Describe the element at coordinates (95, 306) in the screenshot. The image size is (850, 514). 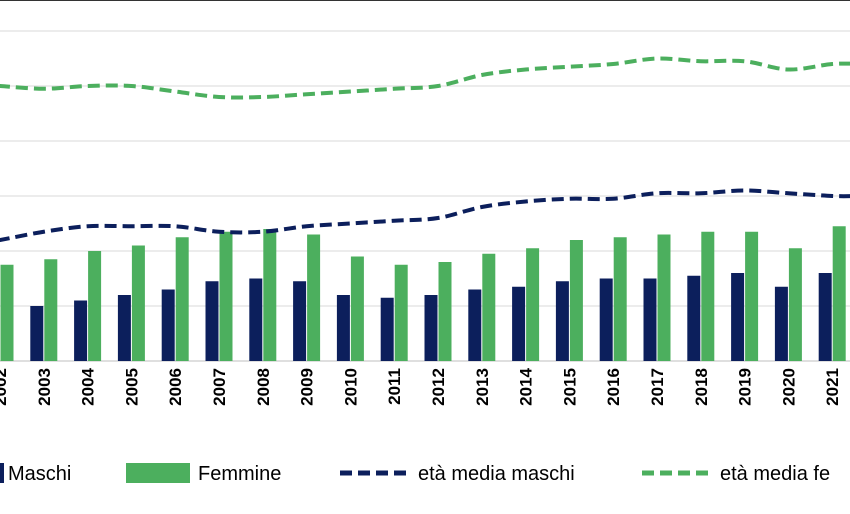
I see `bar-femmine-2004` at that location.